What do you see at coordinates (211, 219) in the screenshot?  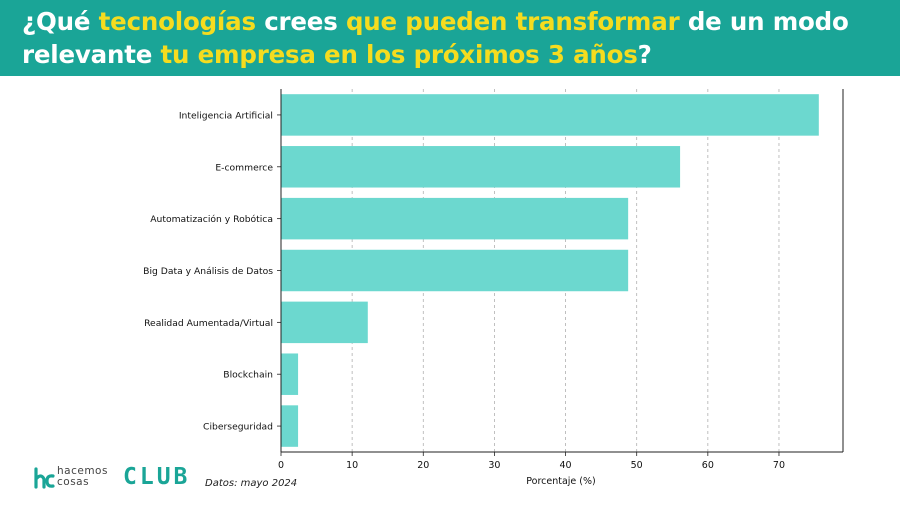 I see `y-tick-label: Automatización y Robótica` at bounding box center [211, 219].